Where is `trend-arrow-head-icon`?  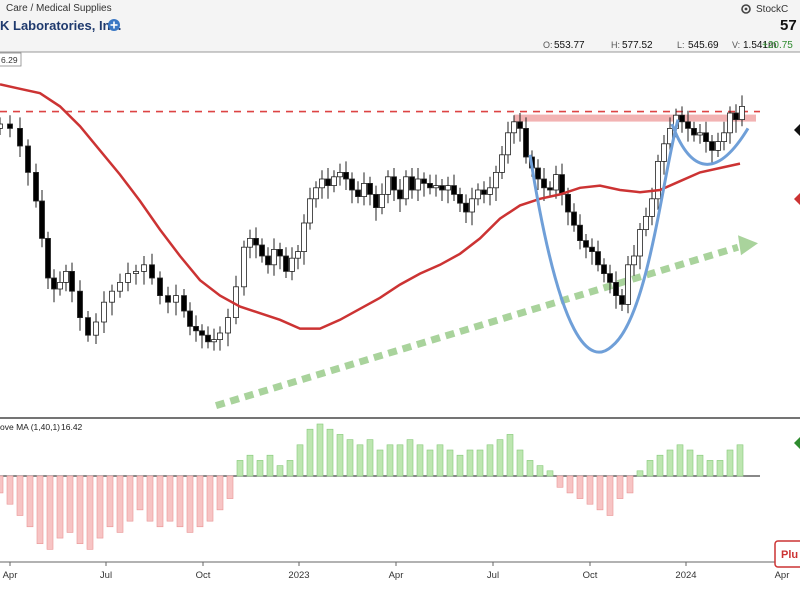
trend-arrow-head-icon is located at coordinates (748, 245).